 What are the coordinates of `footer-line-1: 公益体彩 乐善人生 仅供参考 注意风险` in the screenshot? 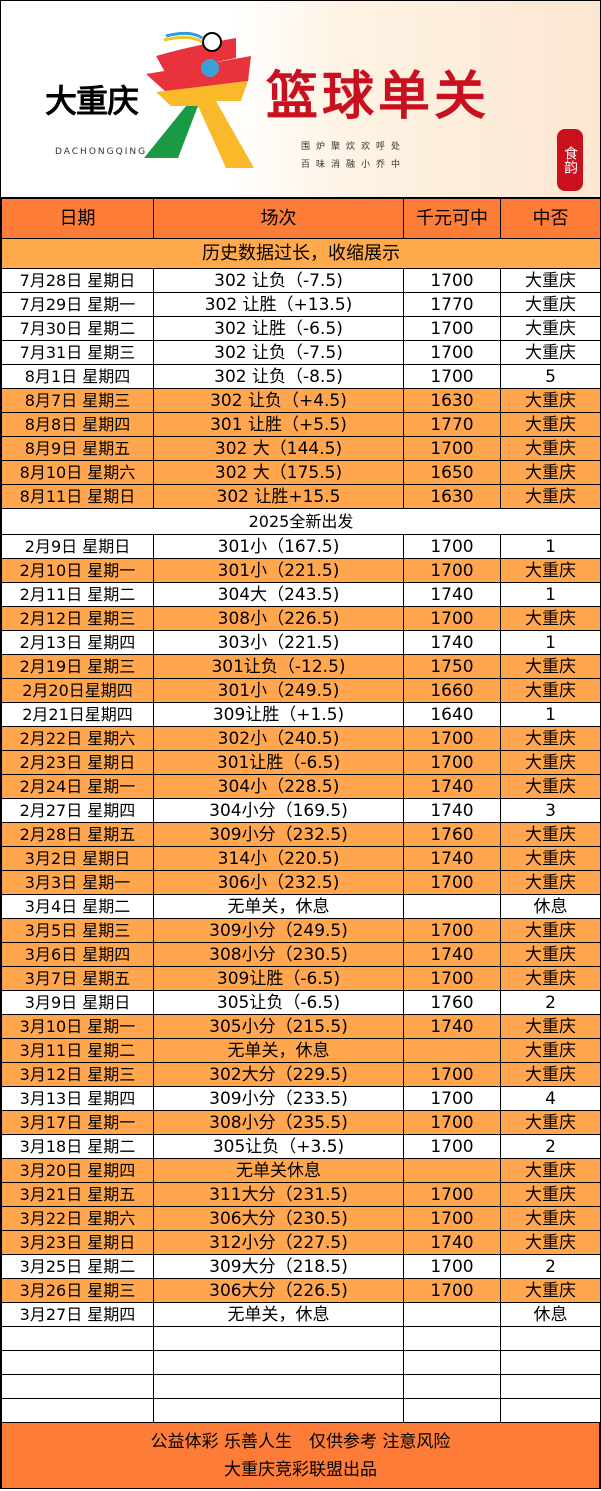 It's located at (300, 1442).